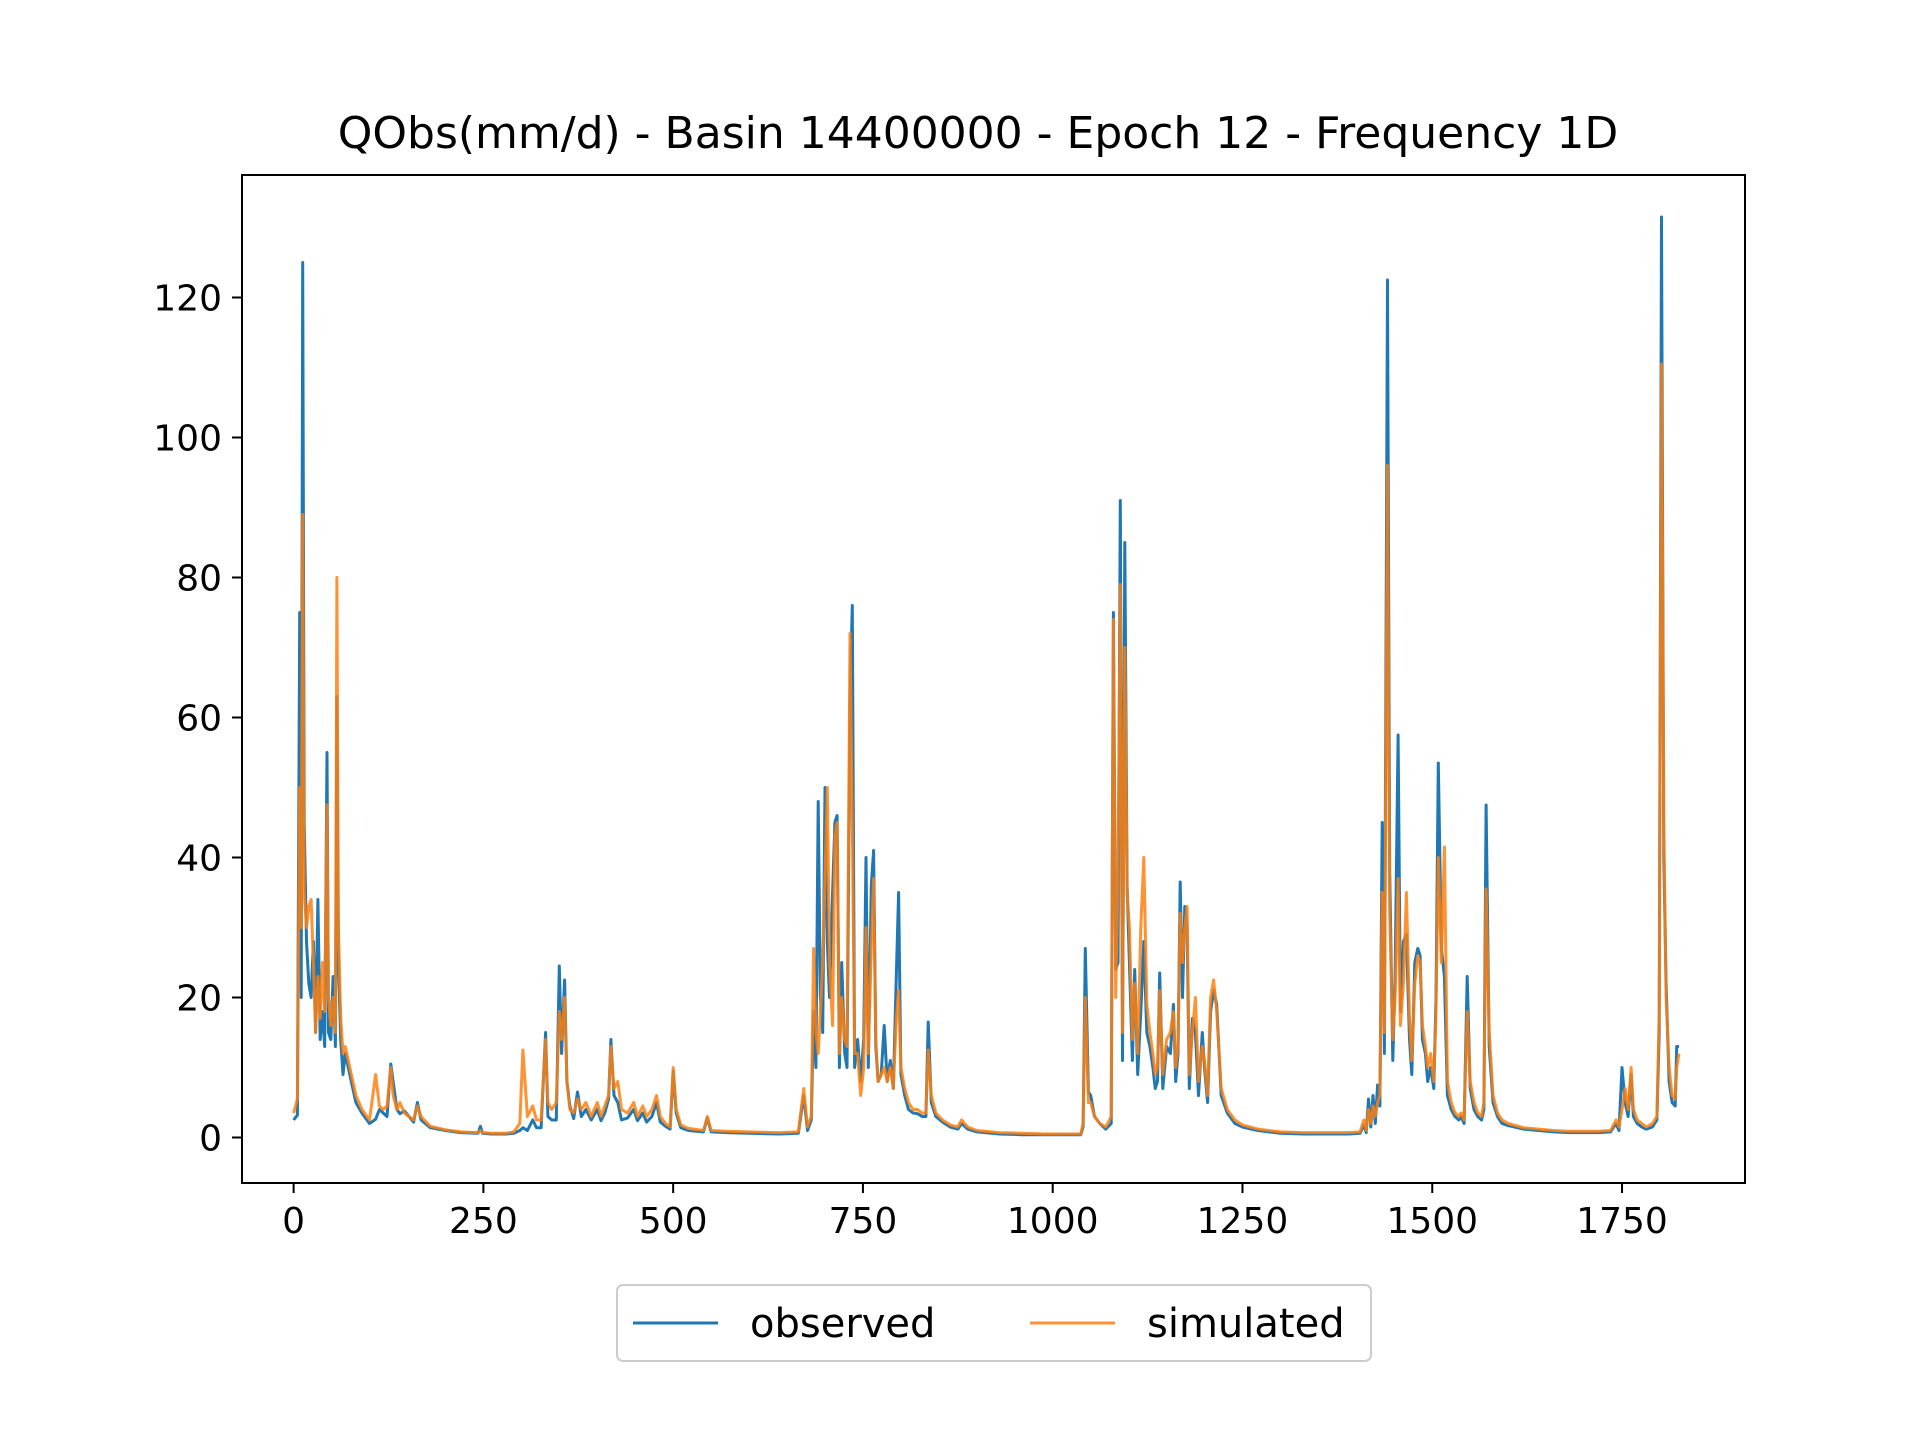 Image resolution: width=1920 pixels, height=1440 pixels. I want to click on legend-label-observed: observed, so click(842, 1324).